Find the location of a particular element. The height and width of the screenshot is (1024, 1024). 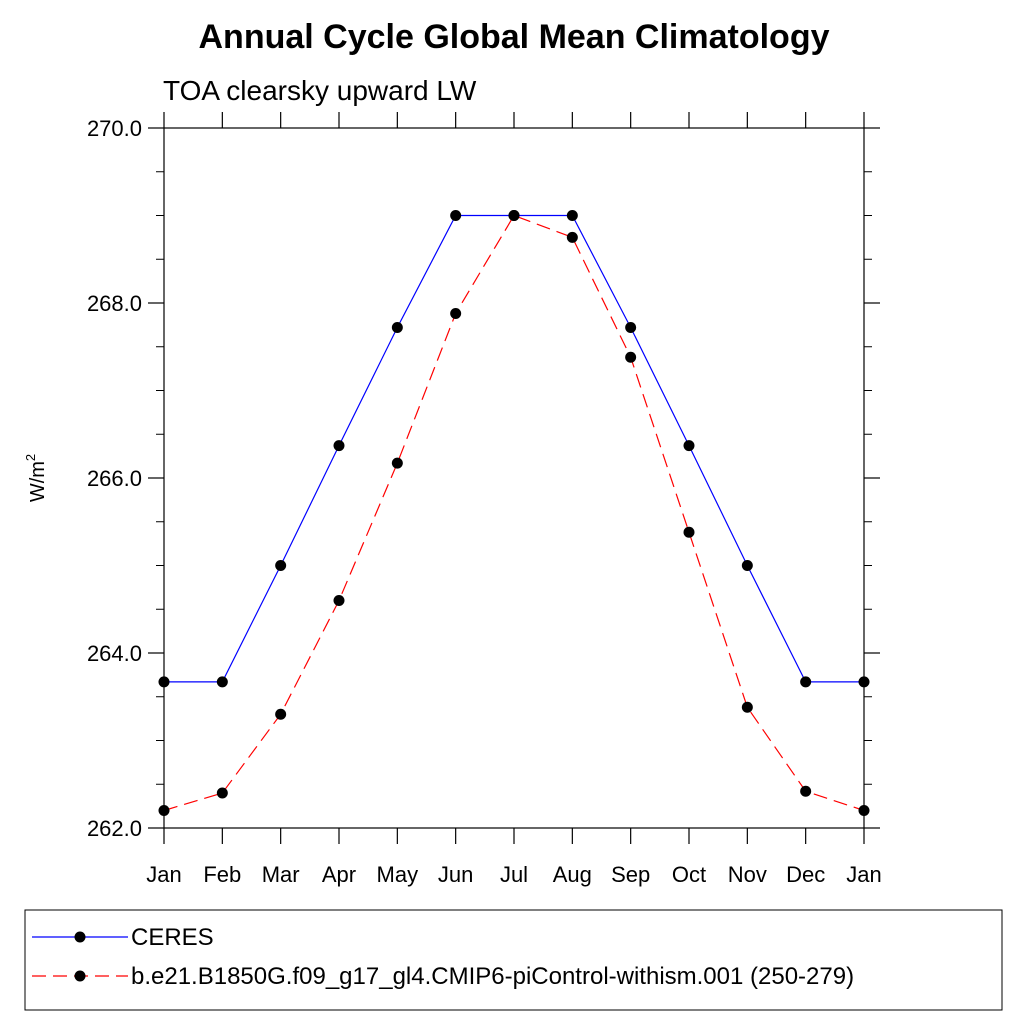

y-tick-label: 270.0 is located at coordinates (114, 128).